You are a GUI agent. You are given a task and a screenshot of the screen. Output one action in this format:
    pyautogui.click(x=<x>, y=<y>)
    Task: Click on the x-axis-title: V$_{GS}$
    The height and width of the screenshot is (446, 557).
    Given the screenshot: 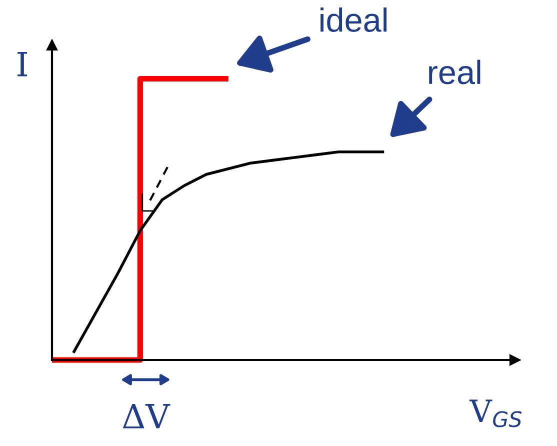 What is the action you would take?
    pyautogui.click(x=495, y=414)
    